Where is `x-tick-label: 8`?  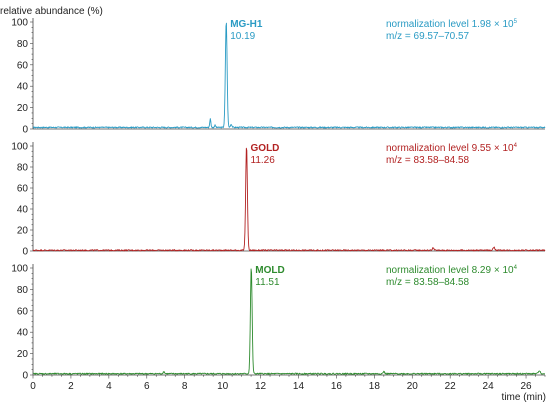
x-tick-label: 8 is located at coordinates (185, 386).